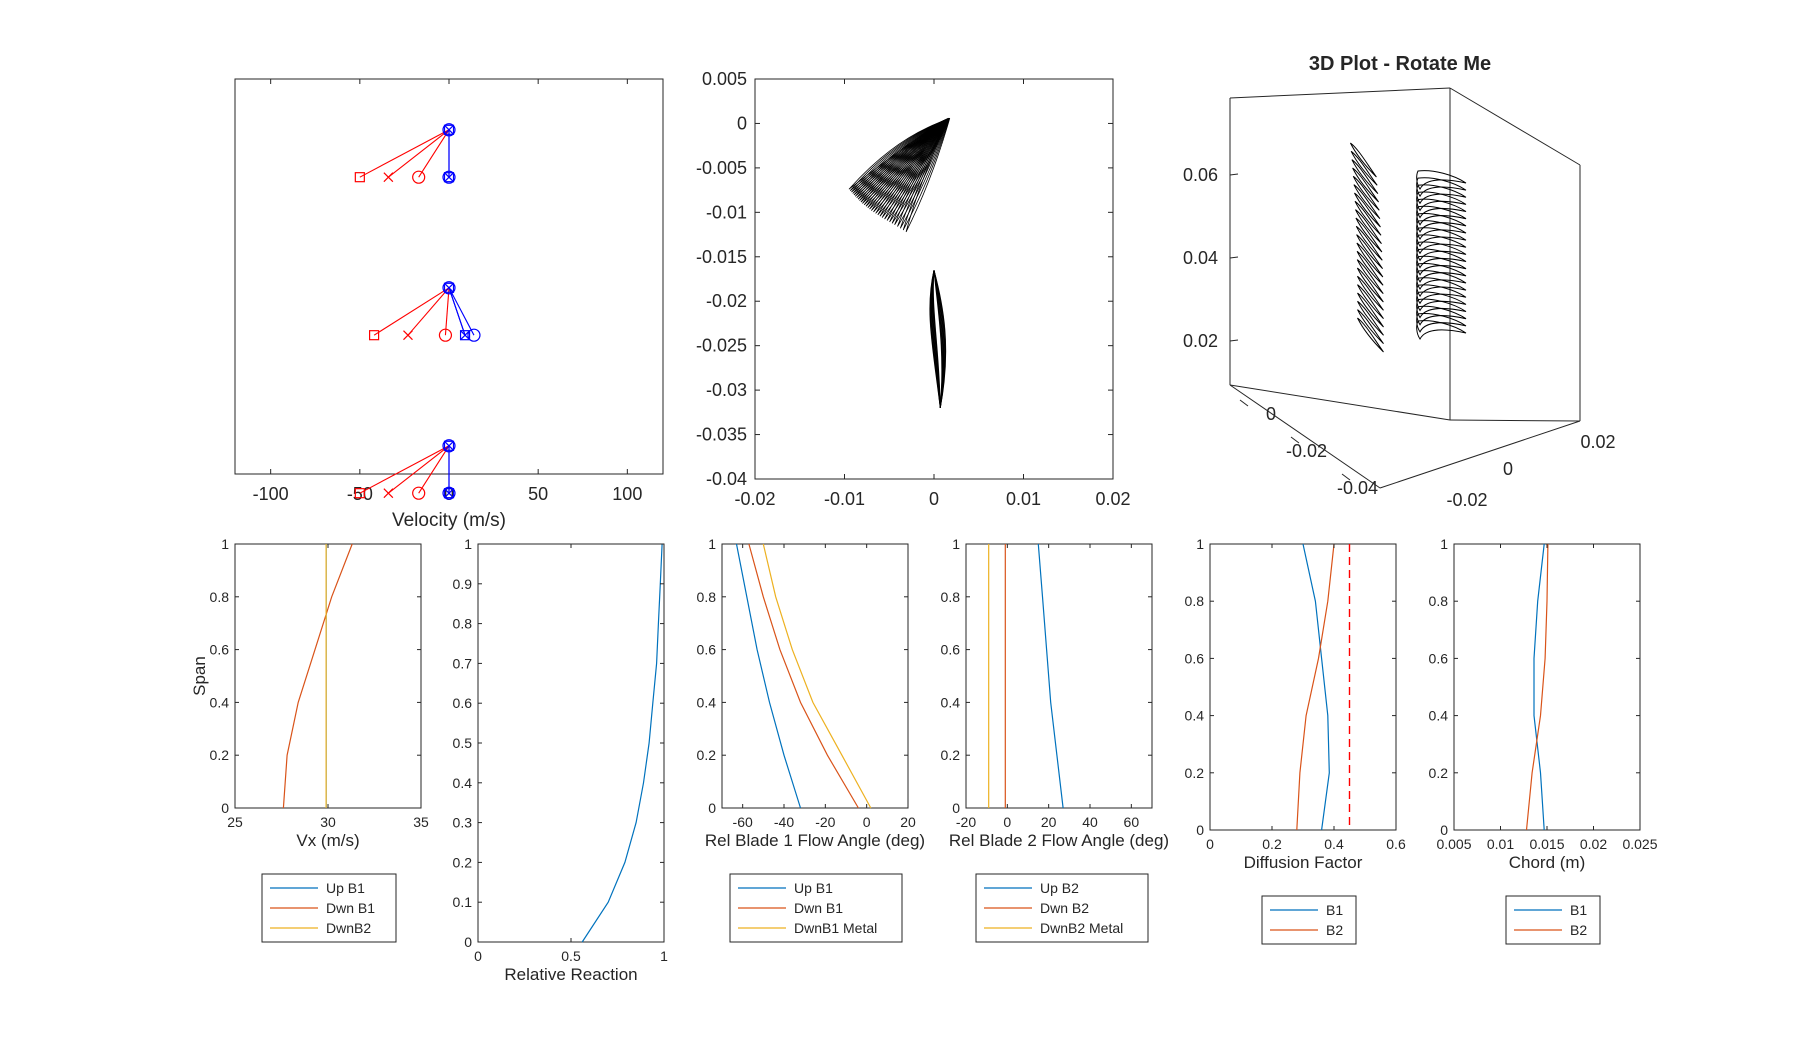  Describe the element at coordinates (784, 822) in the screenshot. I see `x-tick-label: -40` at that location.